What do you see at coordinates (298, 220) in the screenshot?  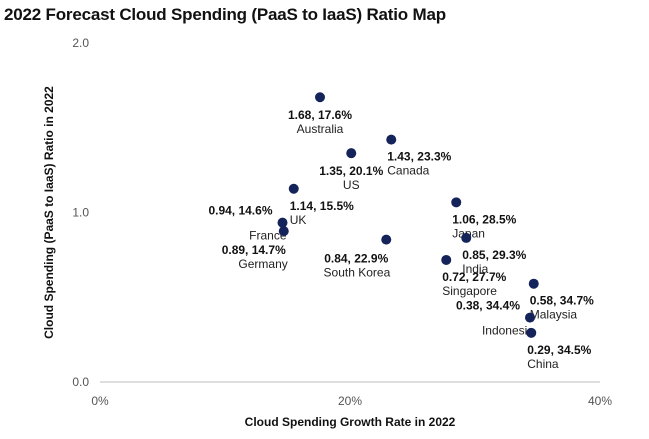 I see `data-label-country: UK` at bounding box center [298, 220].